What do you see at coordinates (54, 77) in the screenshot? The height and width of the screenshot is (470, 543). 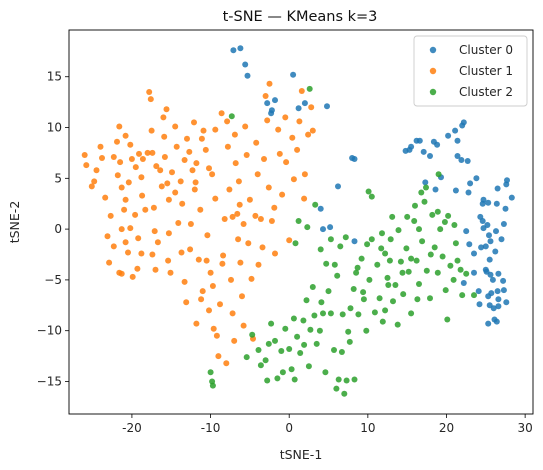 I see `y-tick-label: 15` at bounding box center [54, 77].